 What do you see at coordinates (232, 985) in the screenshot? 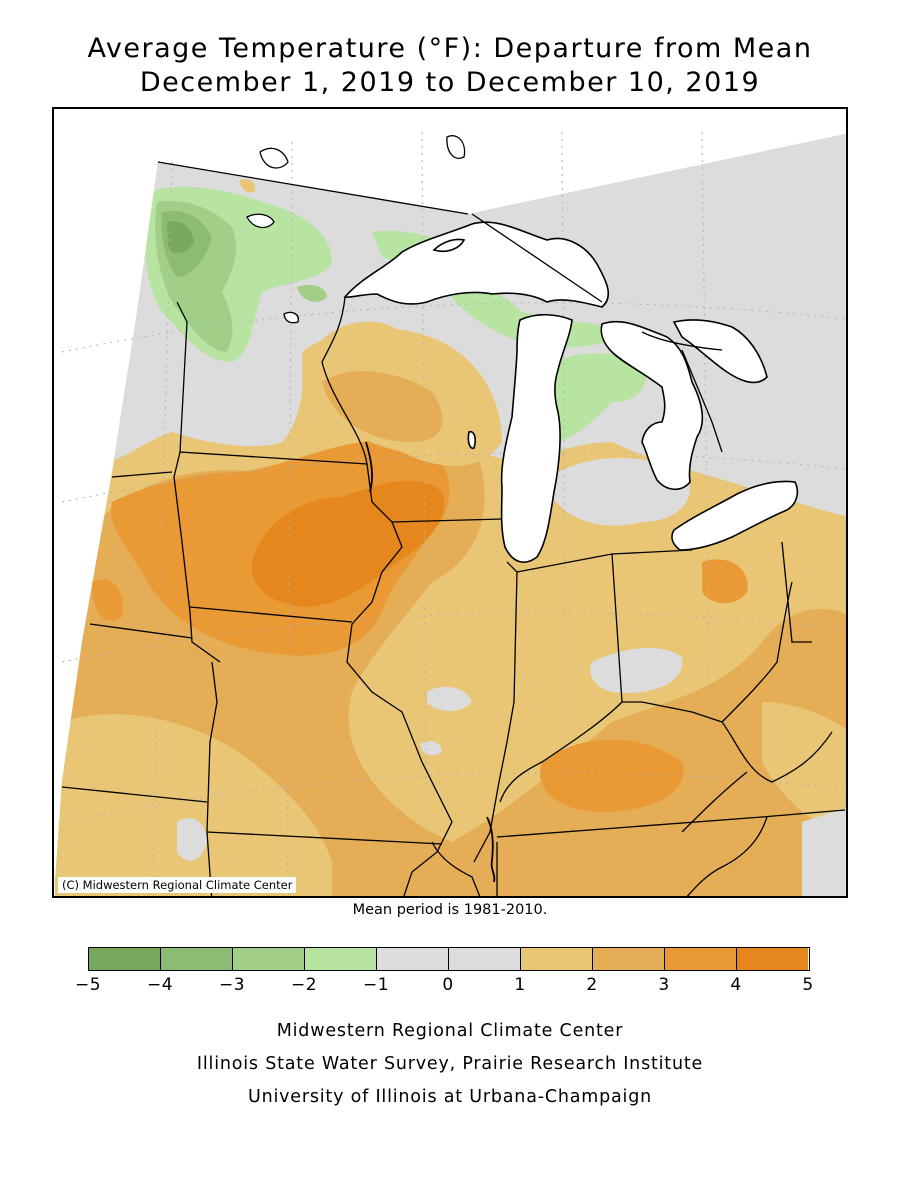
I see `legend-tick-label: −3` at bounding box center [232, 985].